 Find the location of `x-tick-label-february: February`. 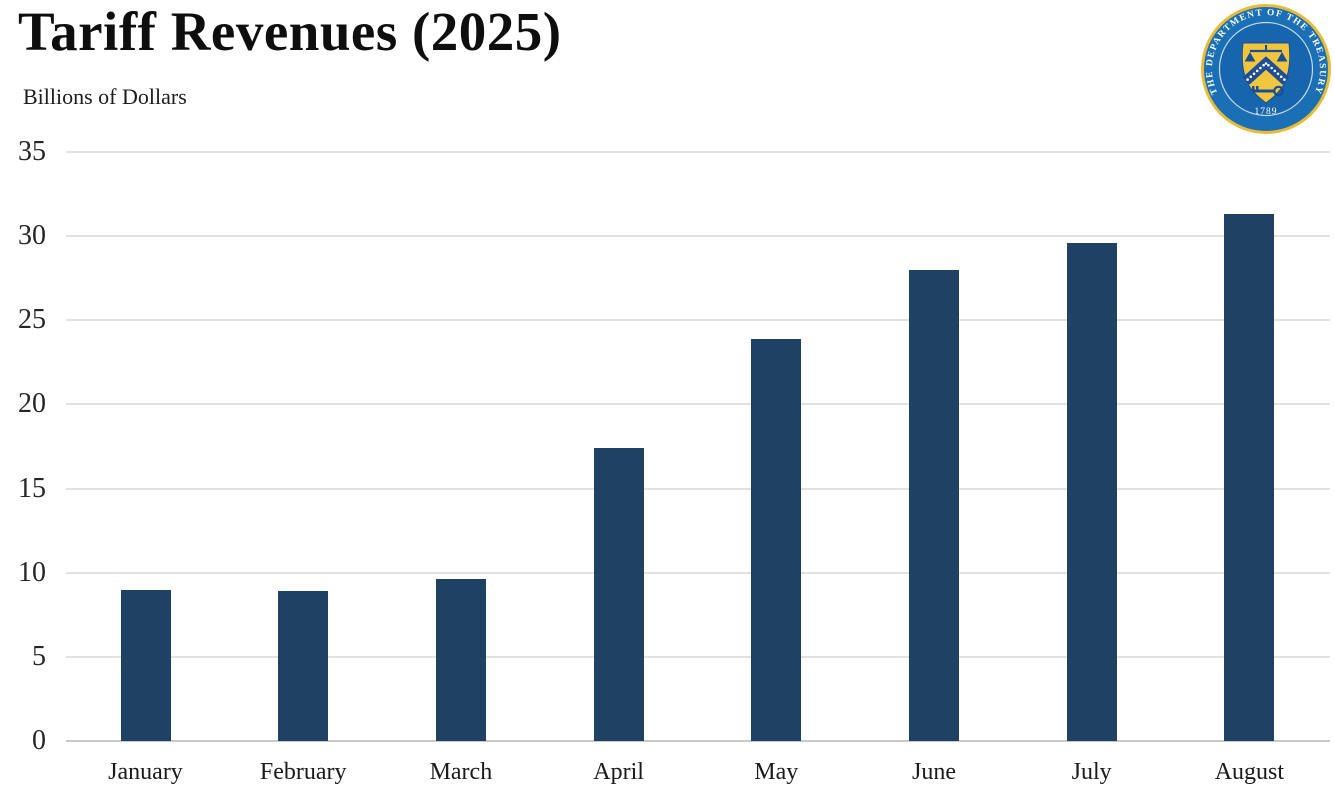

x-tick-label-february: February is located at coordinates (303, 772).